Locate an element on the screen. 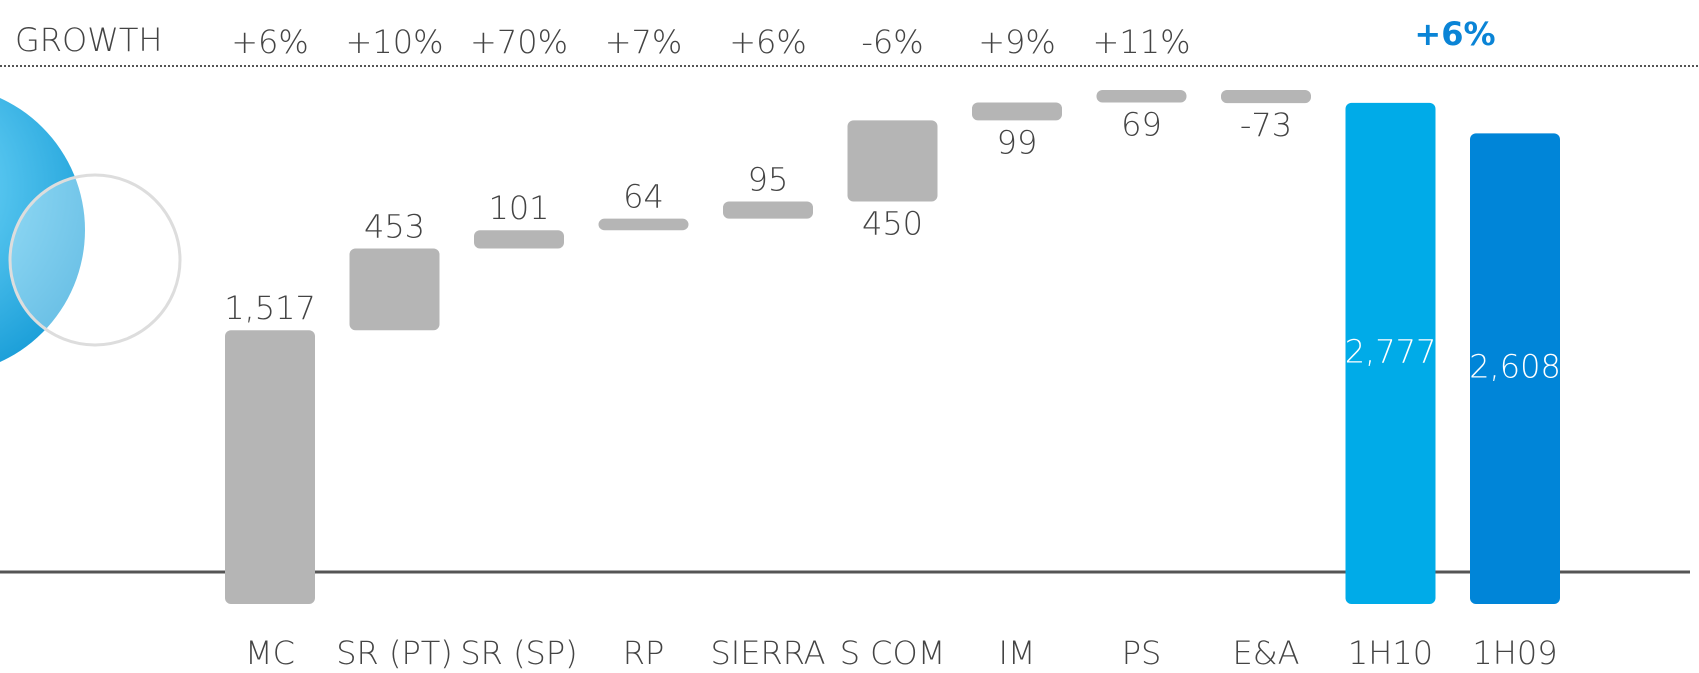 The height and width of the screenshot is (673, 1699). decor-circle is located at coordinates (42, 230).